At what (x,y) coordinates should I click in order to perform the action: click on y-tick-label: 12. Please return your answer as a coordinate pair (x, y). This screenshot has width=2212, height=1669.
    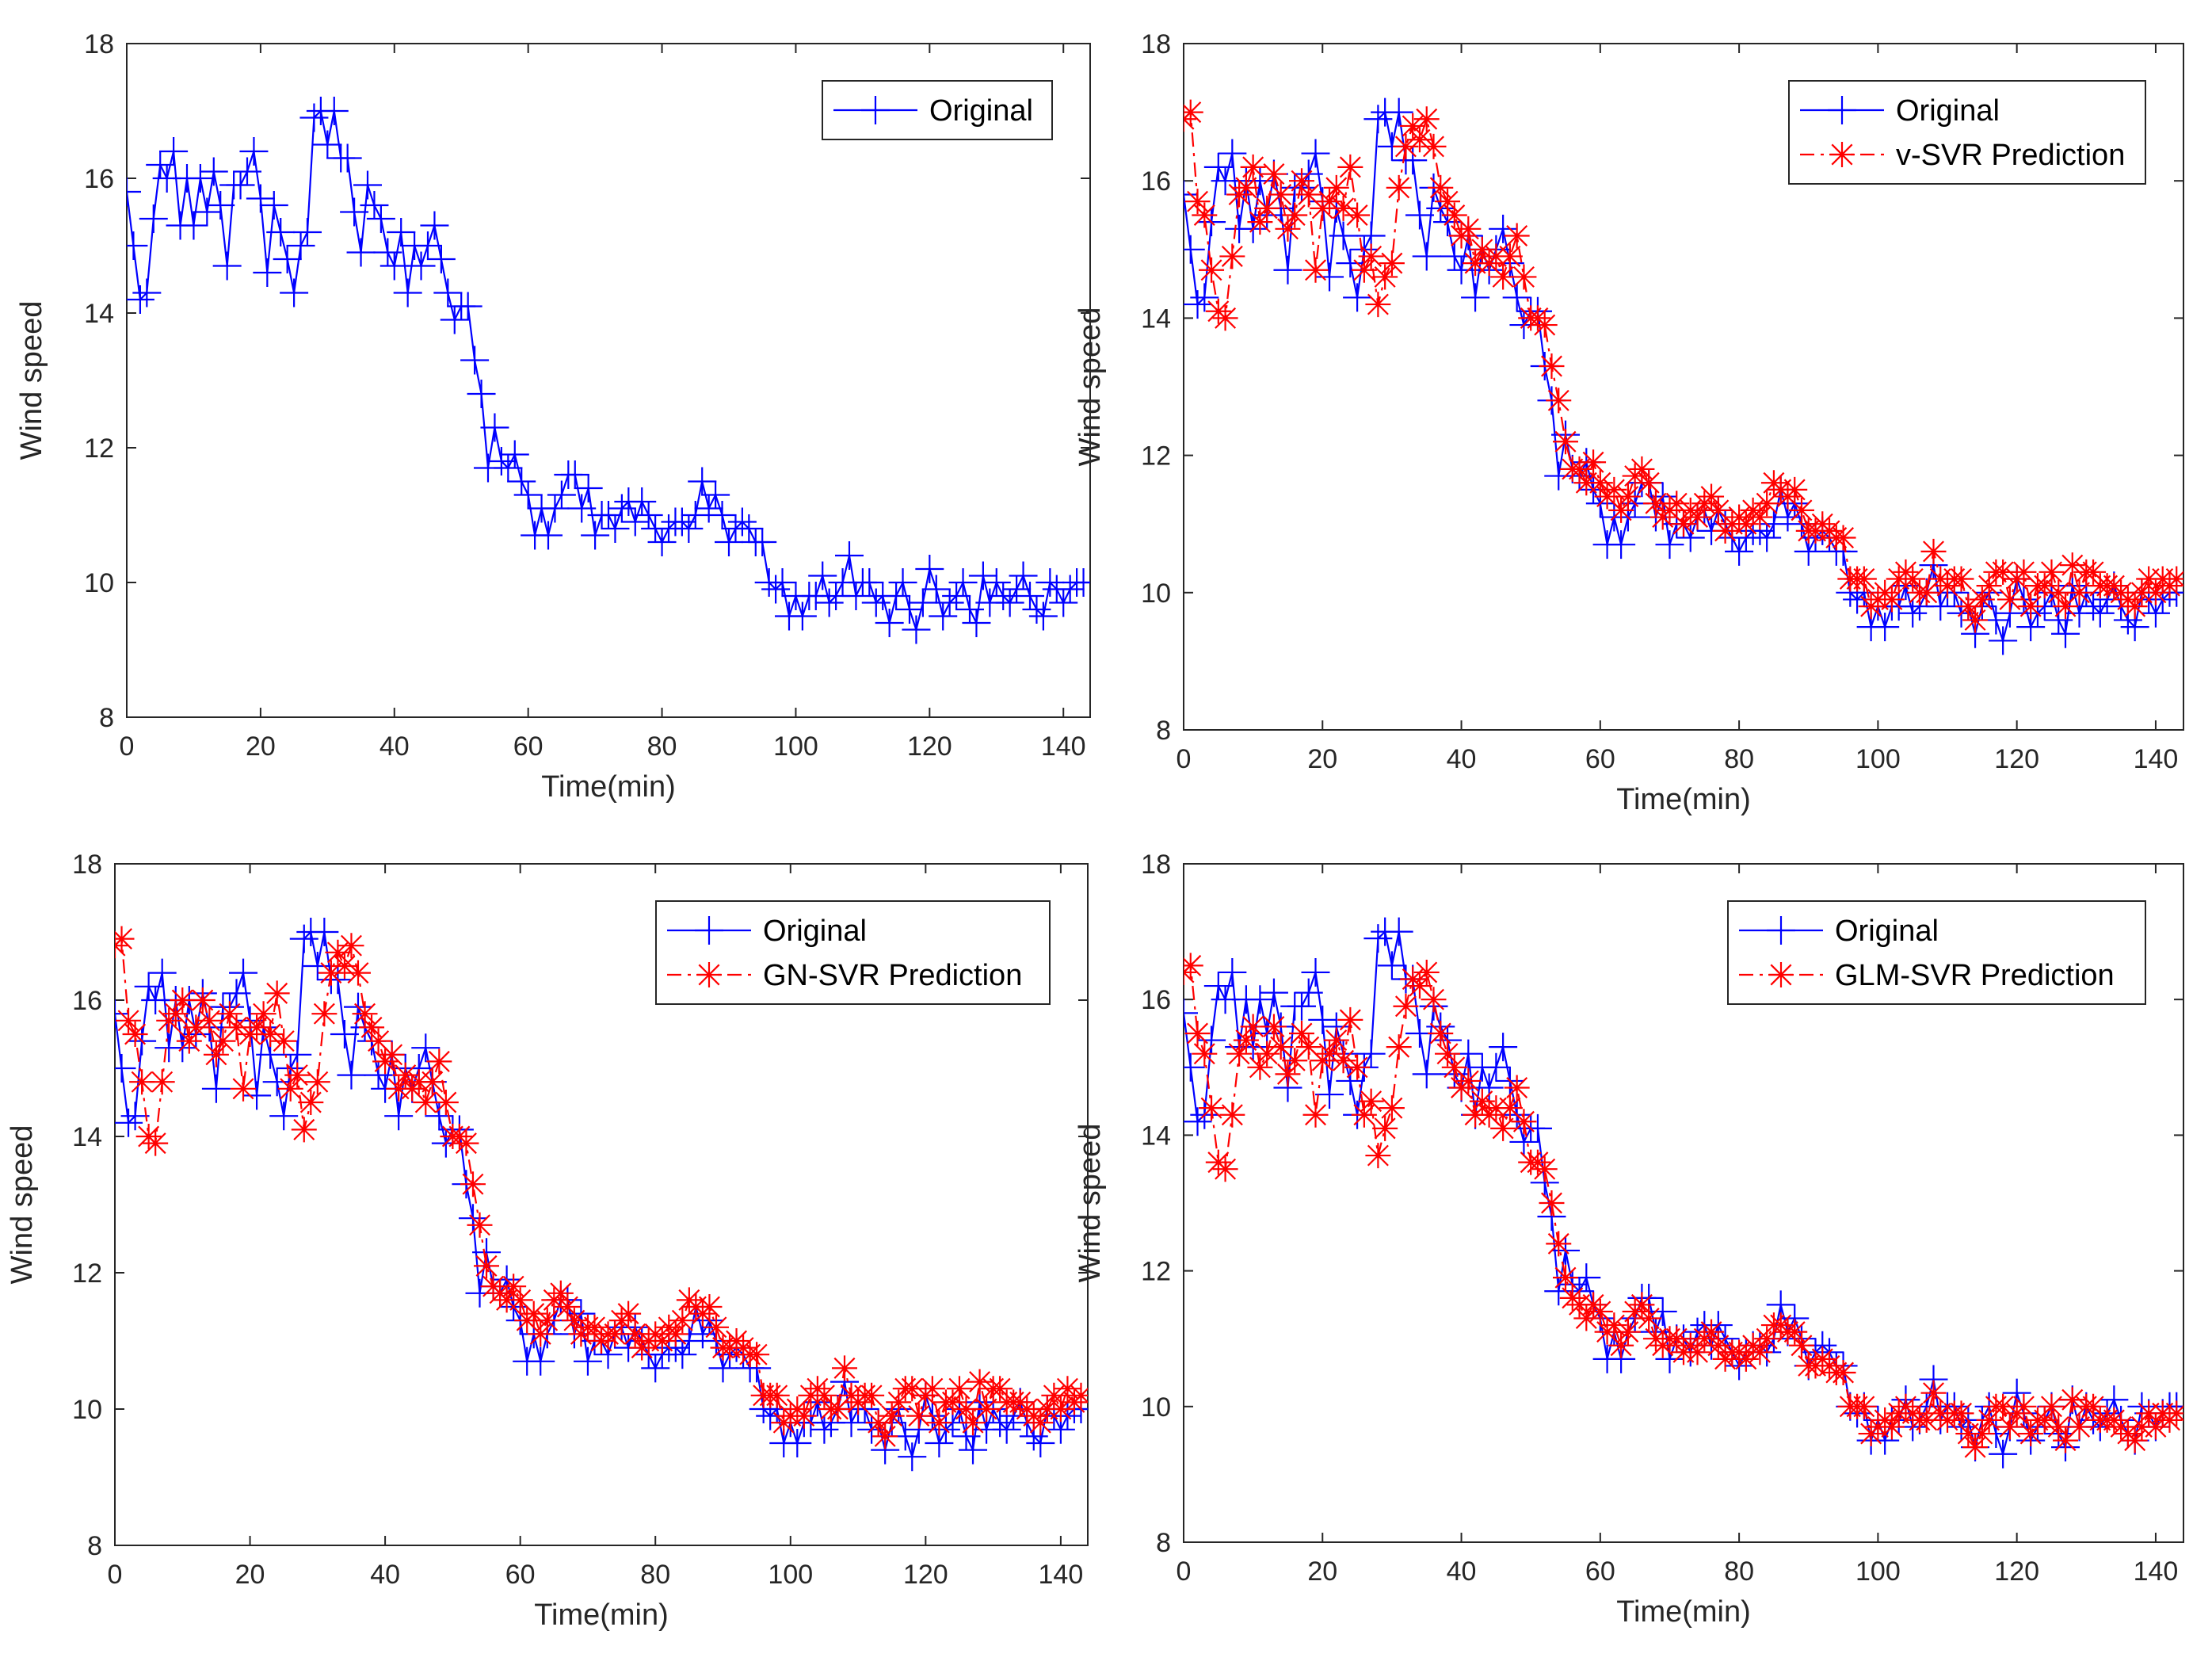
    Looking at the image, I should click on (1156, 1272).